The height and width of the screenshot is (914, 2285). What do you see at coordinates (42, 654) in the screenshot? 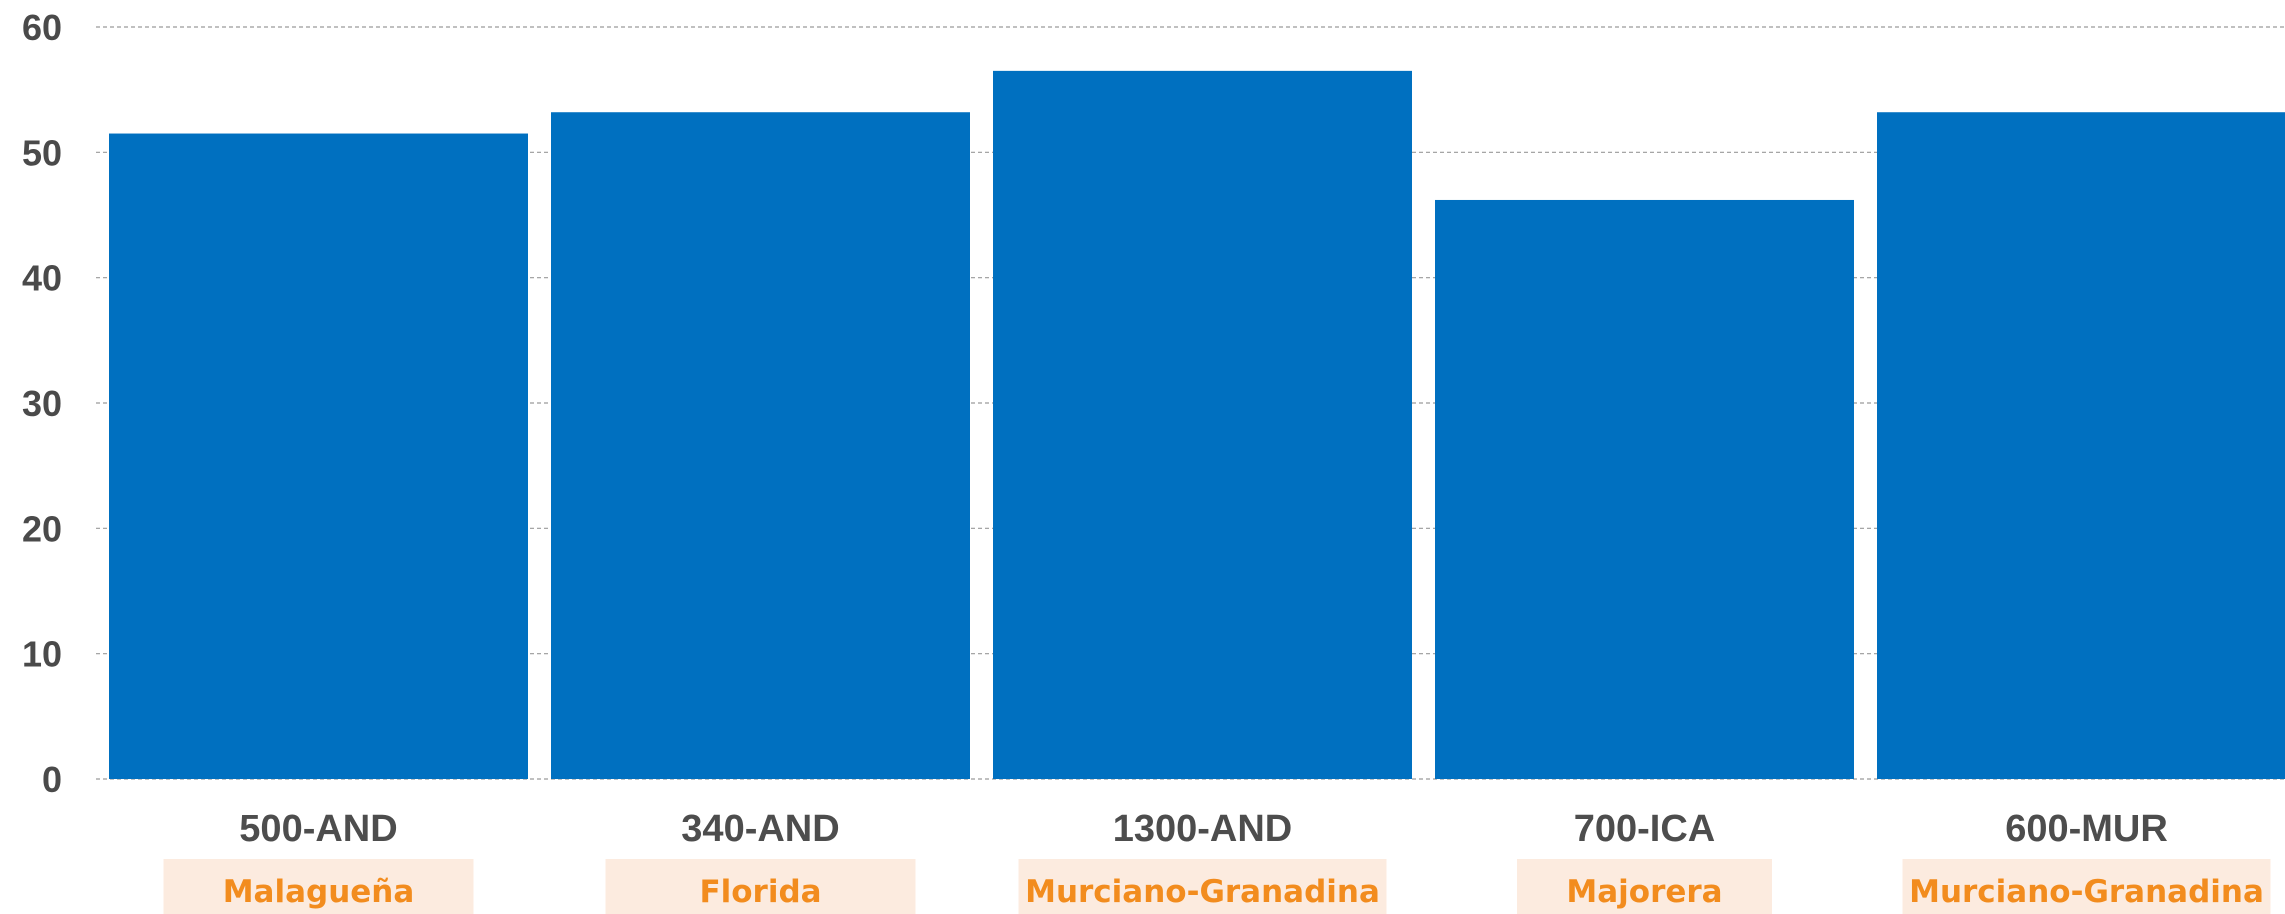
I see `y-tick-label: 10` at bounding box center [42, 654].